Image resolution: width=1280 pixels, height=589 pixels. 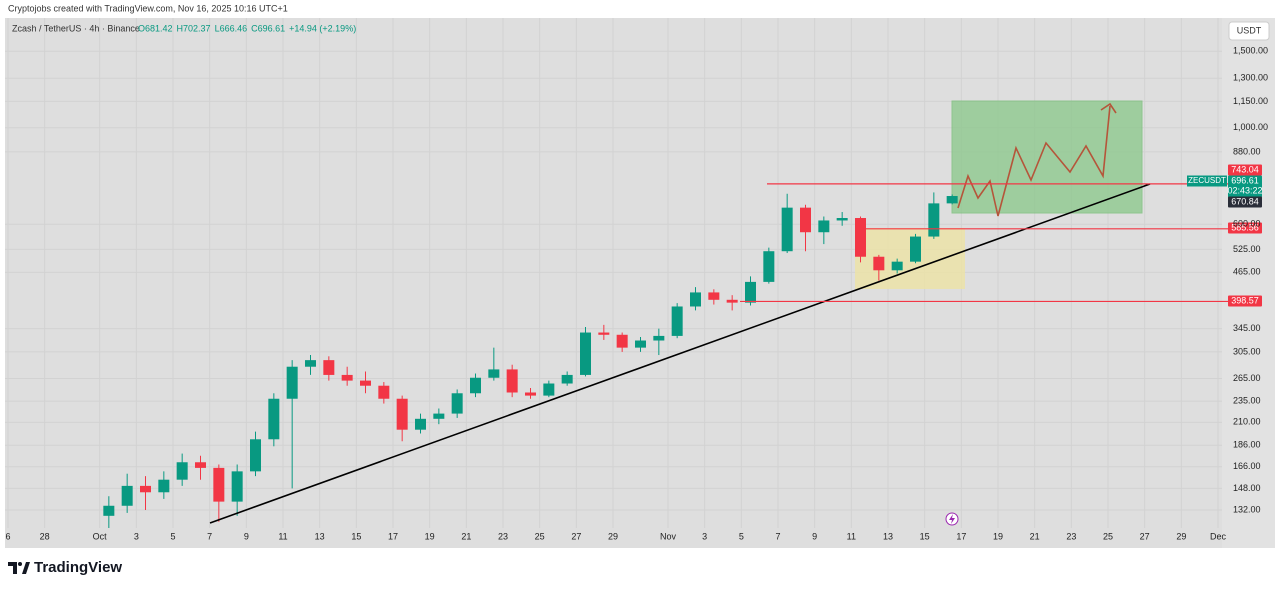 What do you see at coordinates (925, 536) in the screenshot?
I see `x-tick-label: 15` at bounding box center [925, 536].